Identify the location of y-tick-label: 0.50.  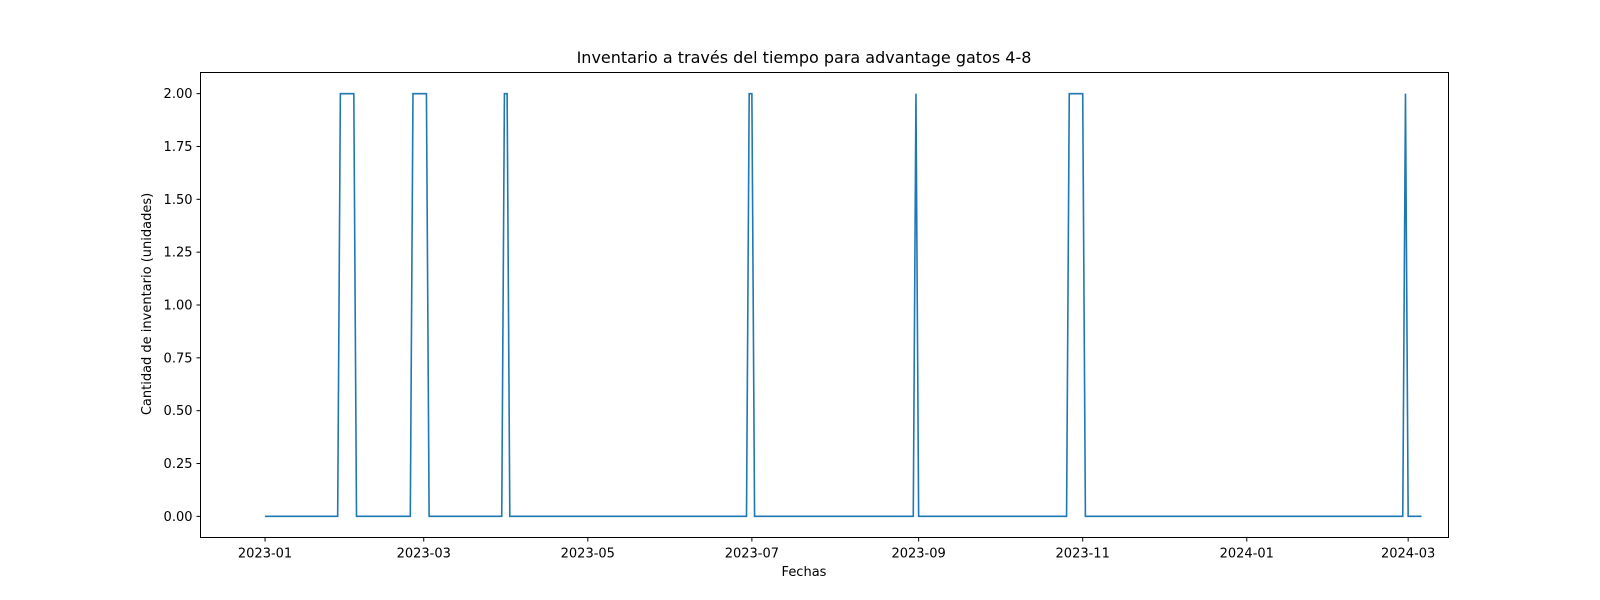
(178, 411).